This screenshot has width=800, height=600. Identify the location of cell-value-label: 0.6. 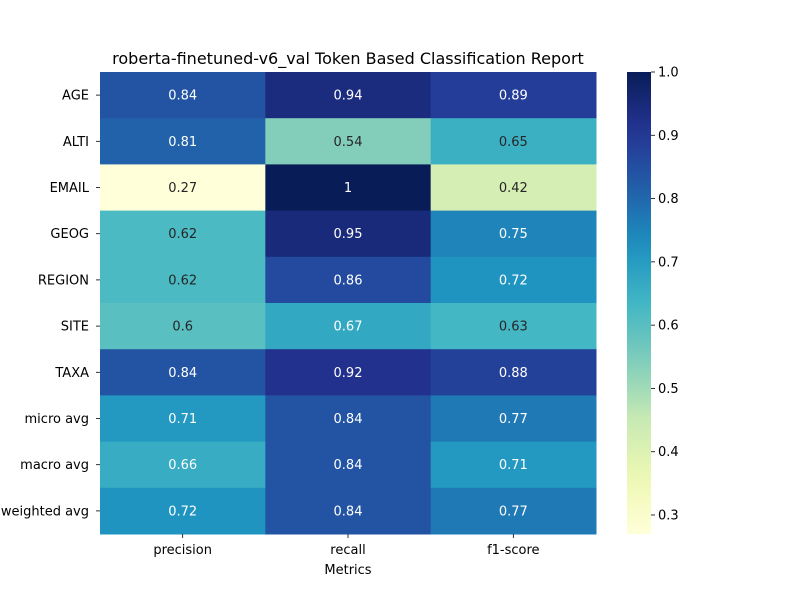
(182, 327).